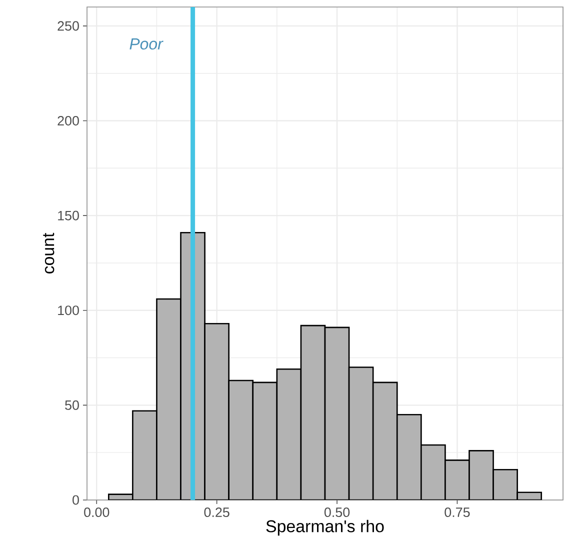  What do you see at coordinates (97, 513) in the screenshot?
I see `x-tick-label: 0.00` at bounding box center [97, 513].